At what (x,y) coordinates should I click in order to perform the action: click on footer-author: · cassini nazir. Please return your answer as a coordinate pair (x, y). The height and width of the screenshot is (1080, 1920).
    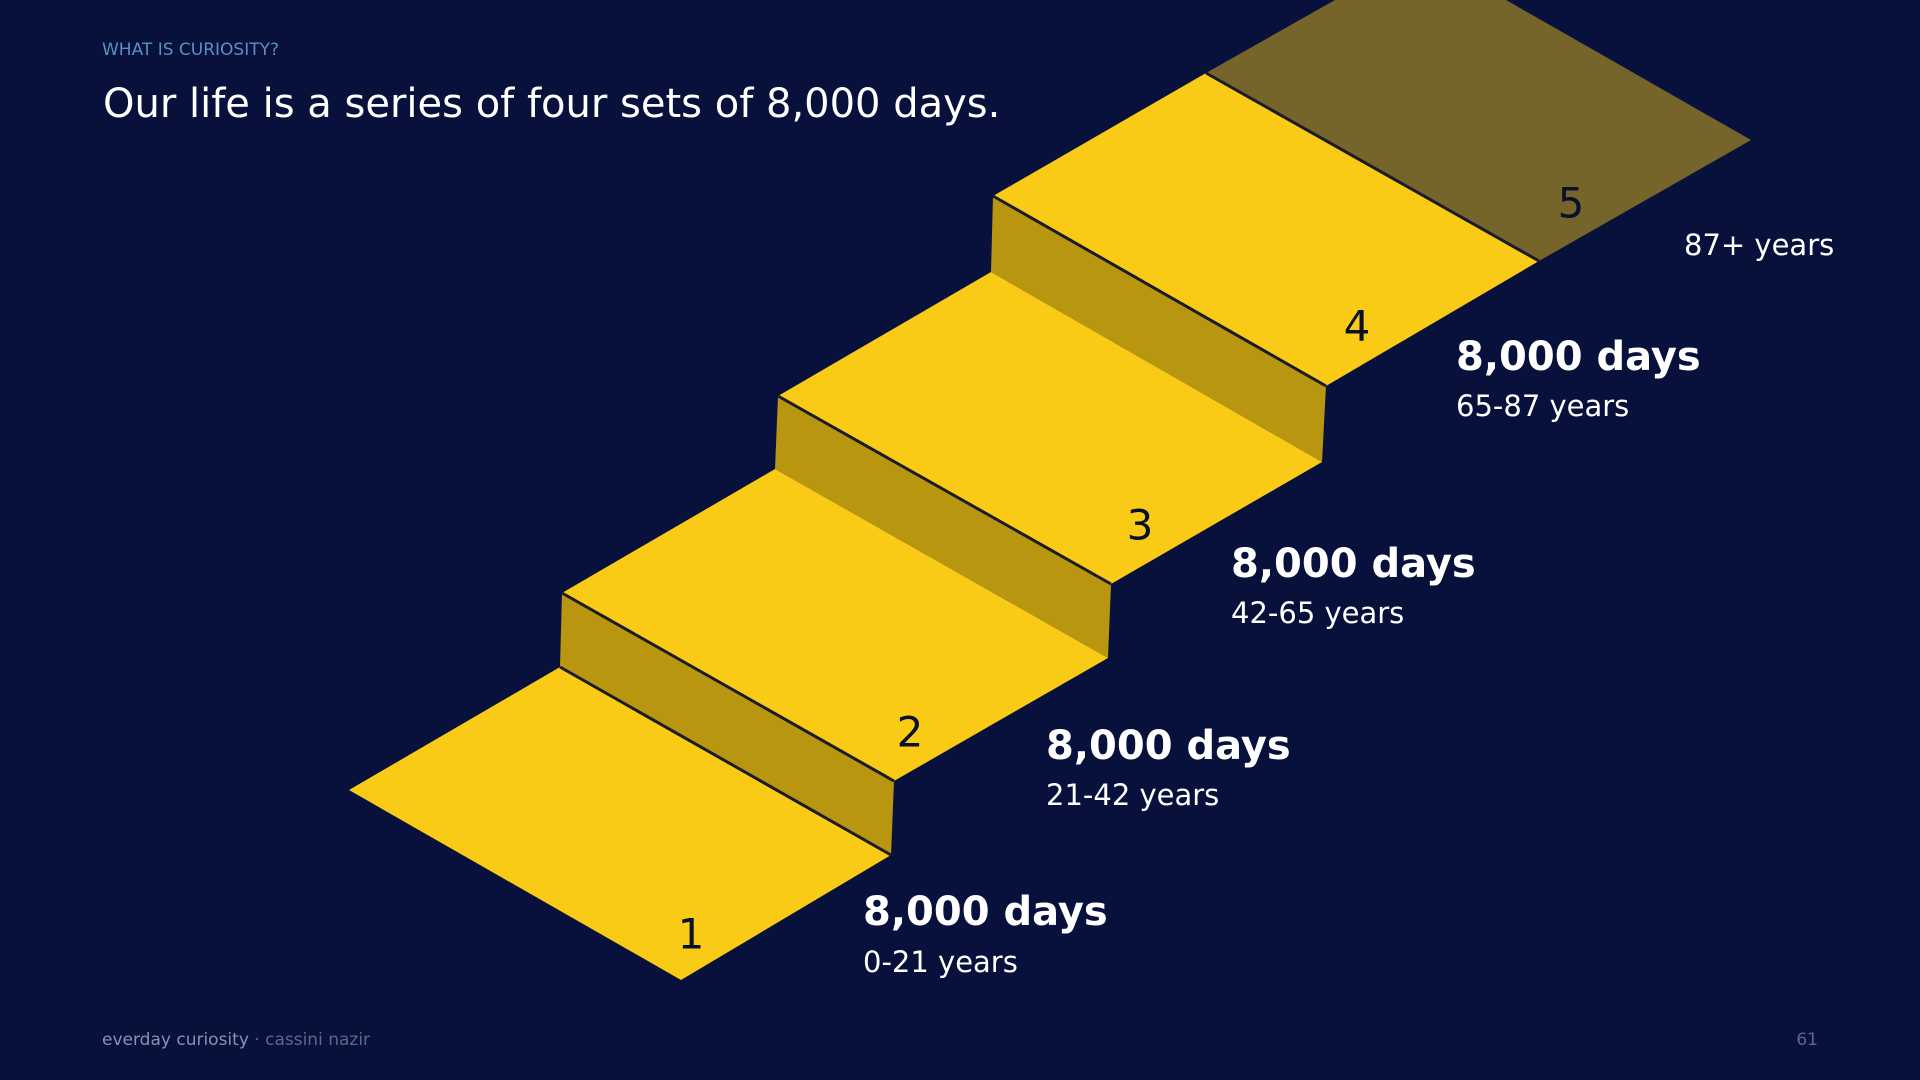
    Looking at the image, I should click on (312, 1040).